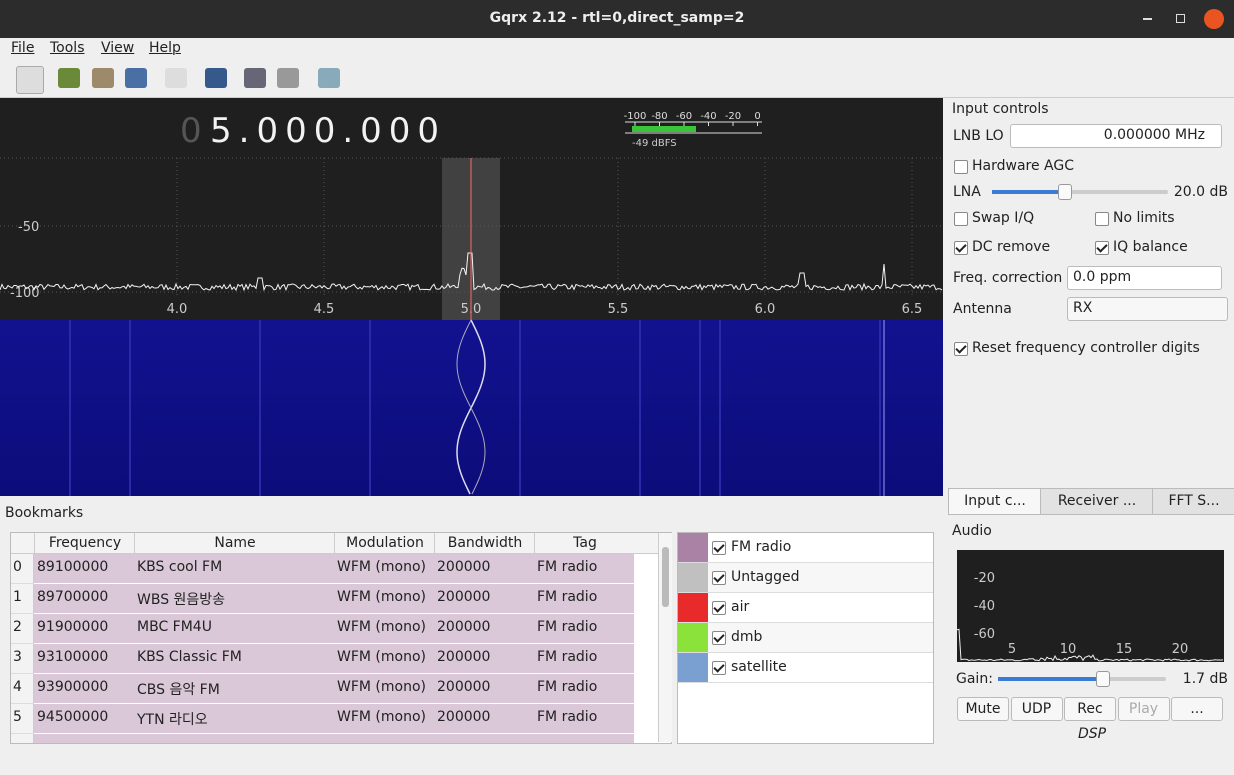  What do you see at coordinates (1082, 679) in the screenshot?
I see `gain-slider` at bounding box center [1082, 679].